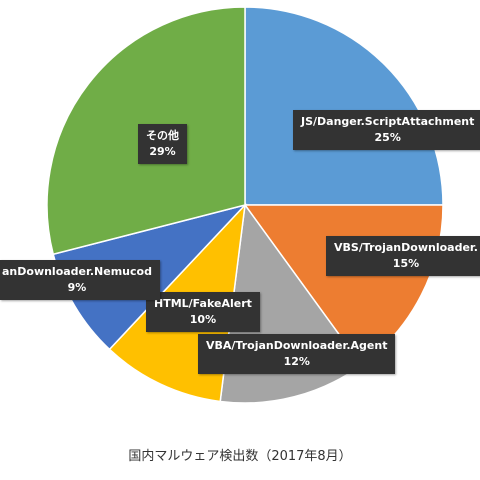  Describe the element at coordinates (297, 345) in the screenshot. I see `slice-label-vba-name: VBA/TrojanDownloader.Agent` at that location.